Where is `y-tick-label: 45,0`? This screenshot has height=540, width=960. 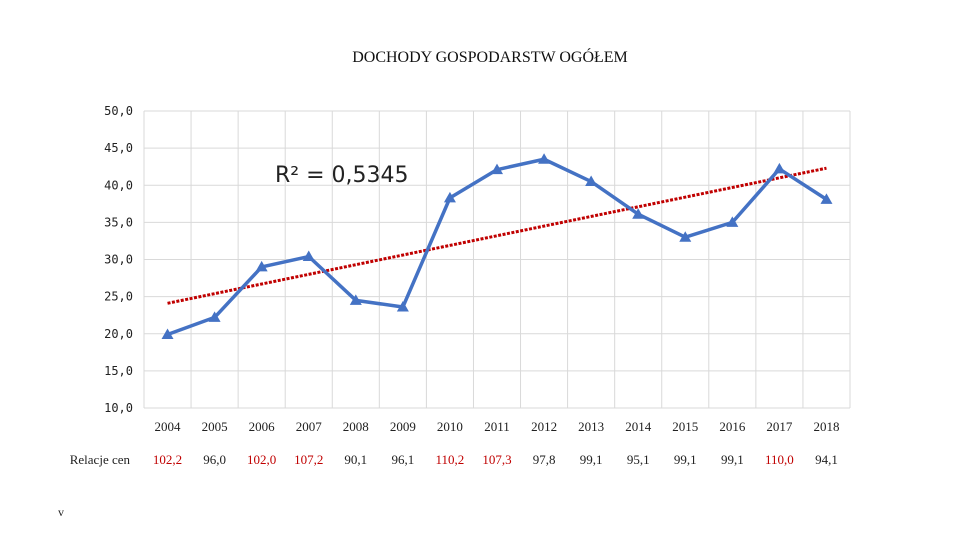 y-tick-label: 45,0 is located at coordinates (118, 148).